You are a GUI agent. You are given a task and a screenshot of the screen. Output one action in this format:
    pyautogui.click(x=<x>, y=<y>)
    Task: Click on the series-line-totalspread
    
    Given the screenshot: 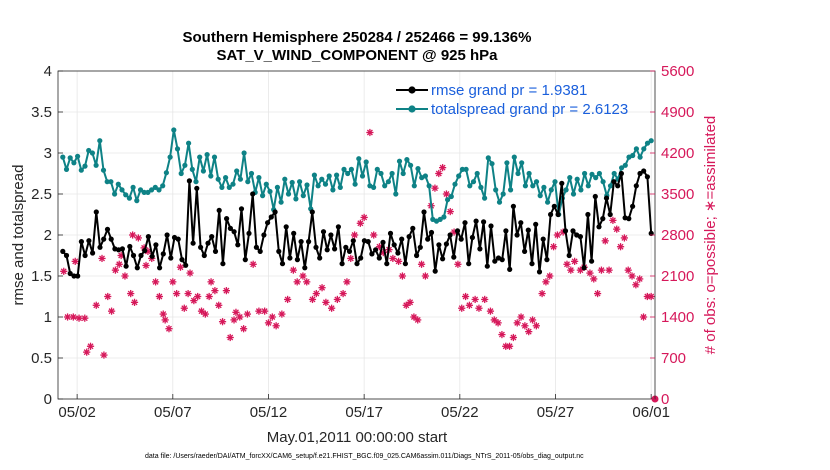 What is the action you would take?
    pyautogui.click(x=356, y=176)
    